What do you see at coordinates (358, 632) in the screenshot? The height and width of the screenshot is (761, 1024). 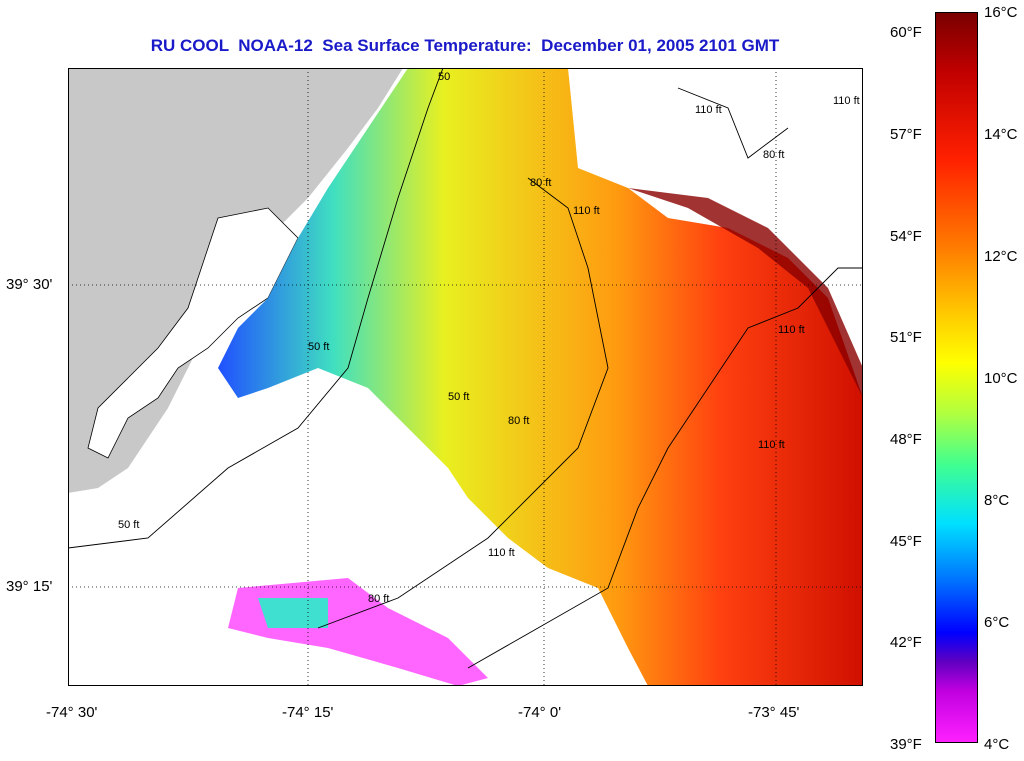 I see `sst-fragment` at bounding box center [358, 632].